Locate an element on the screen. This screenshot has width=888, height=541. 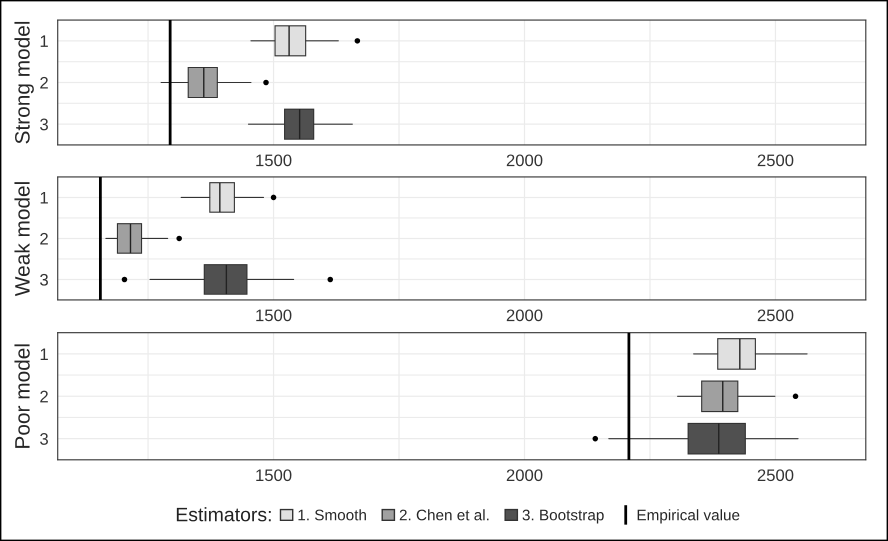
legend-label: Empirical value is located at coordinates (689, 516).